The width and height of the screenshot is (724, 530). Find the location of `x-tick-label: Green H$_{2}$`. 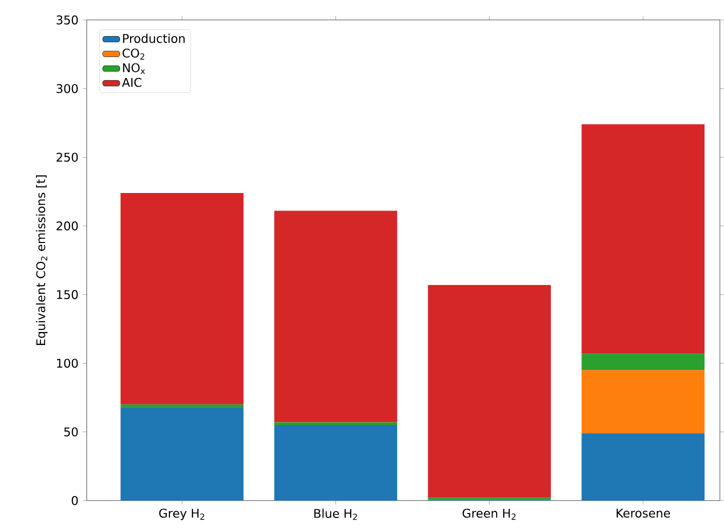

x-tick-label: Green H$_{2}$ is located at coordinates (489, 514).